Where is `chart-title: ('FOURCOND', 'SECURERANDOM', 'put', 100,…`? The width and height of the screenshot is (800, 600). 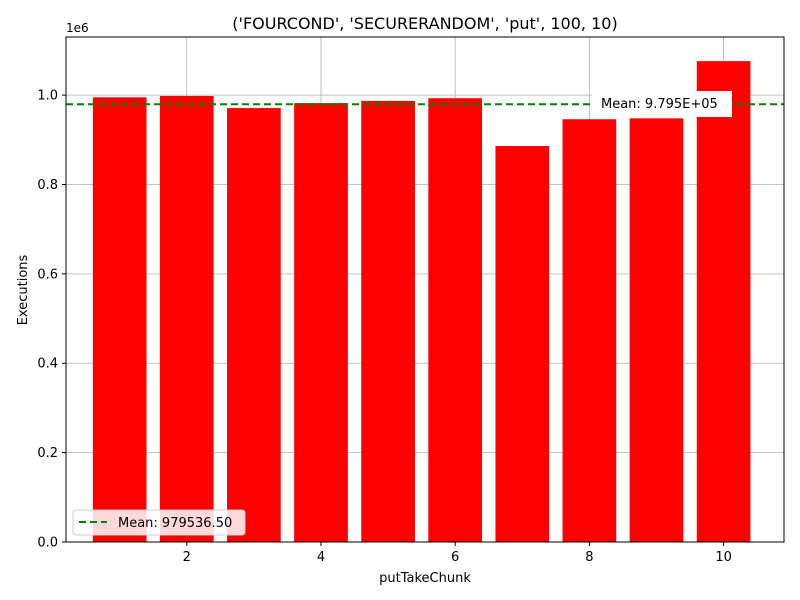 chart-title: ('FOURCOND', 'SECURERANDOM', 'put', 100,… is located at coordinates (424, 23).